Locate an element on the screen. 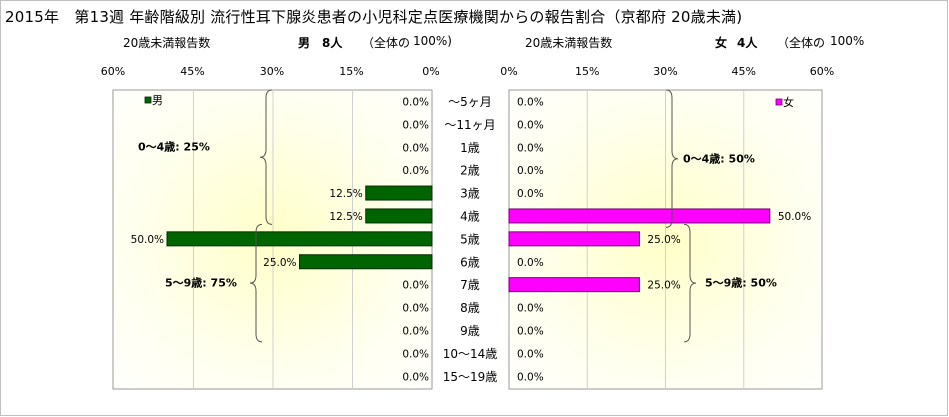  right-x-tick-label: 15% is located at coordinates (587, 71).